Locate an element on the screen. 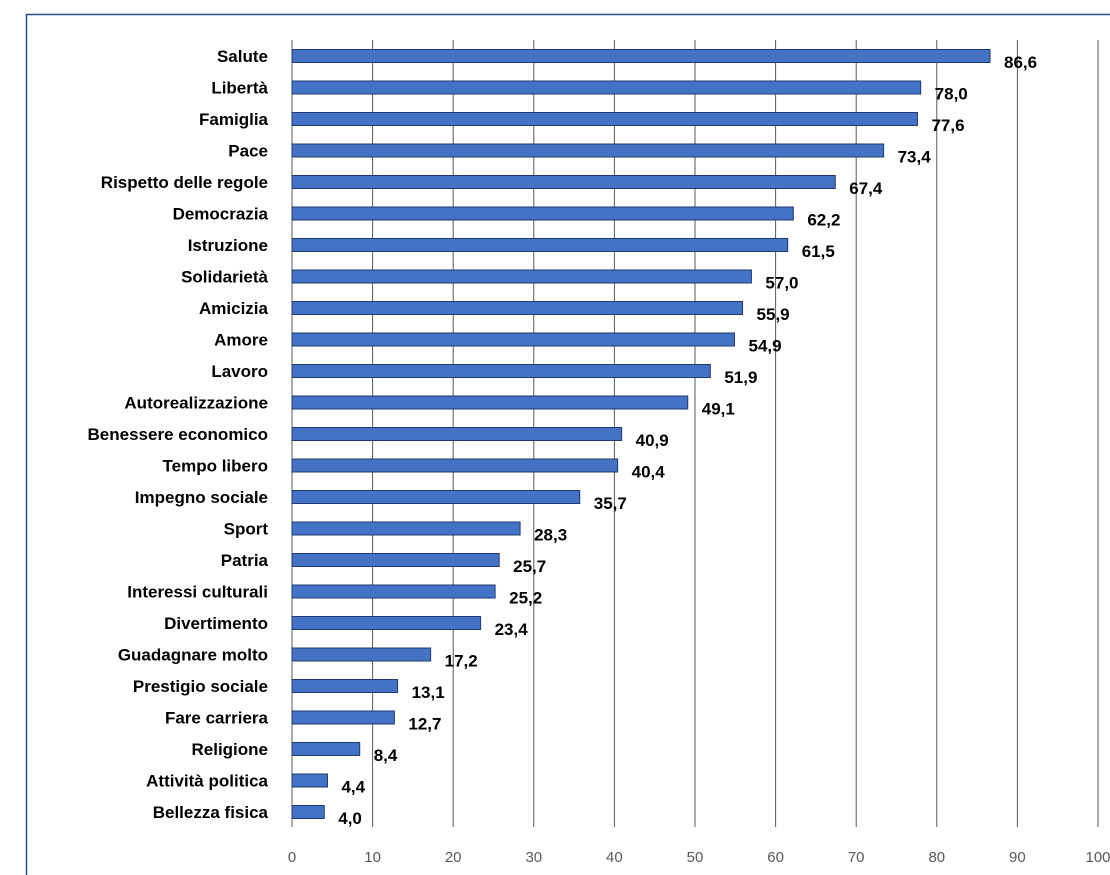 The image size is (1110, 875). category-label: Benessere economico is located at coordinates (178, 434).